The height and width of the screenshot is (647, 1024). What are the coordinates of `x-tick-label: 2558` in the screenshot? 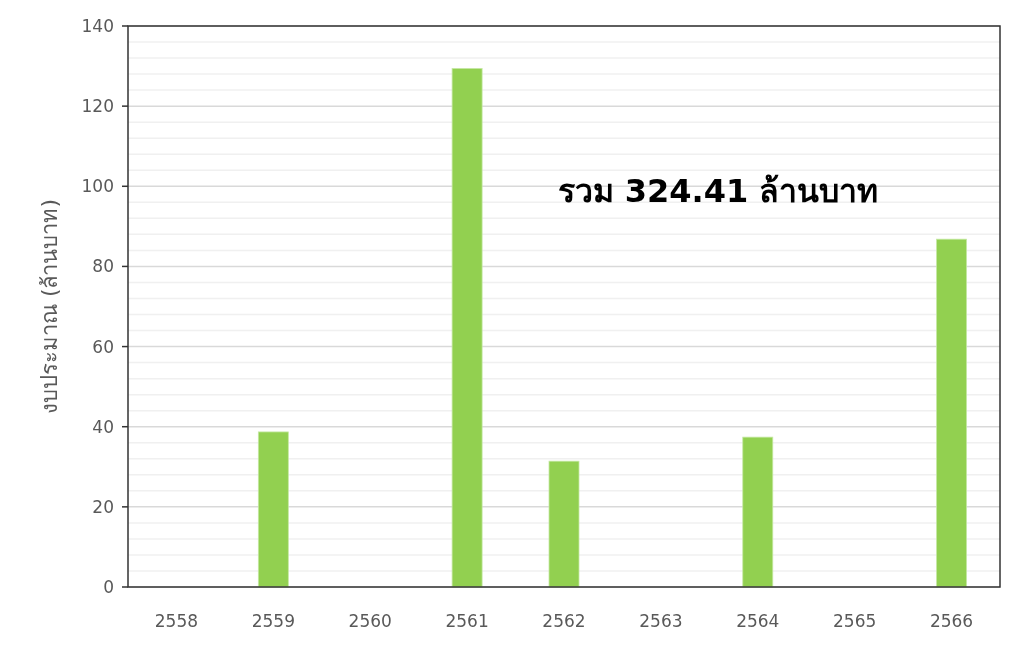 It's located at (176, 621).